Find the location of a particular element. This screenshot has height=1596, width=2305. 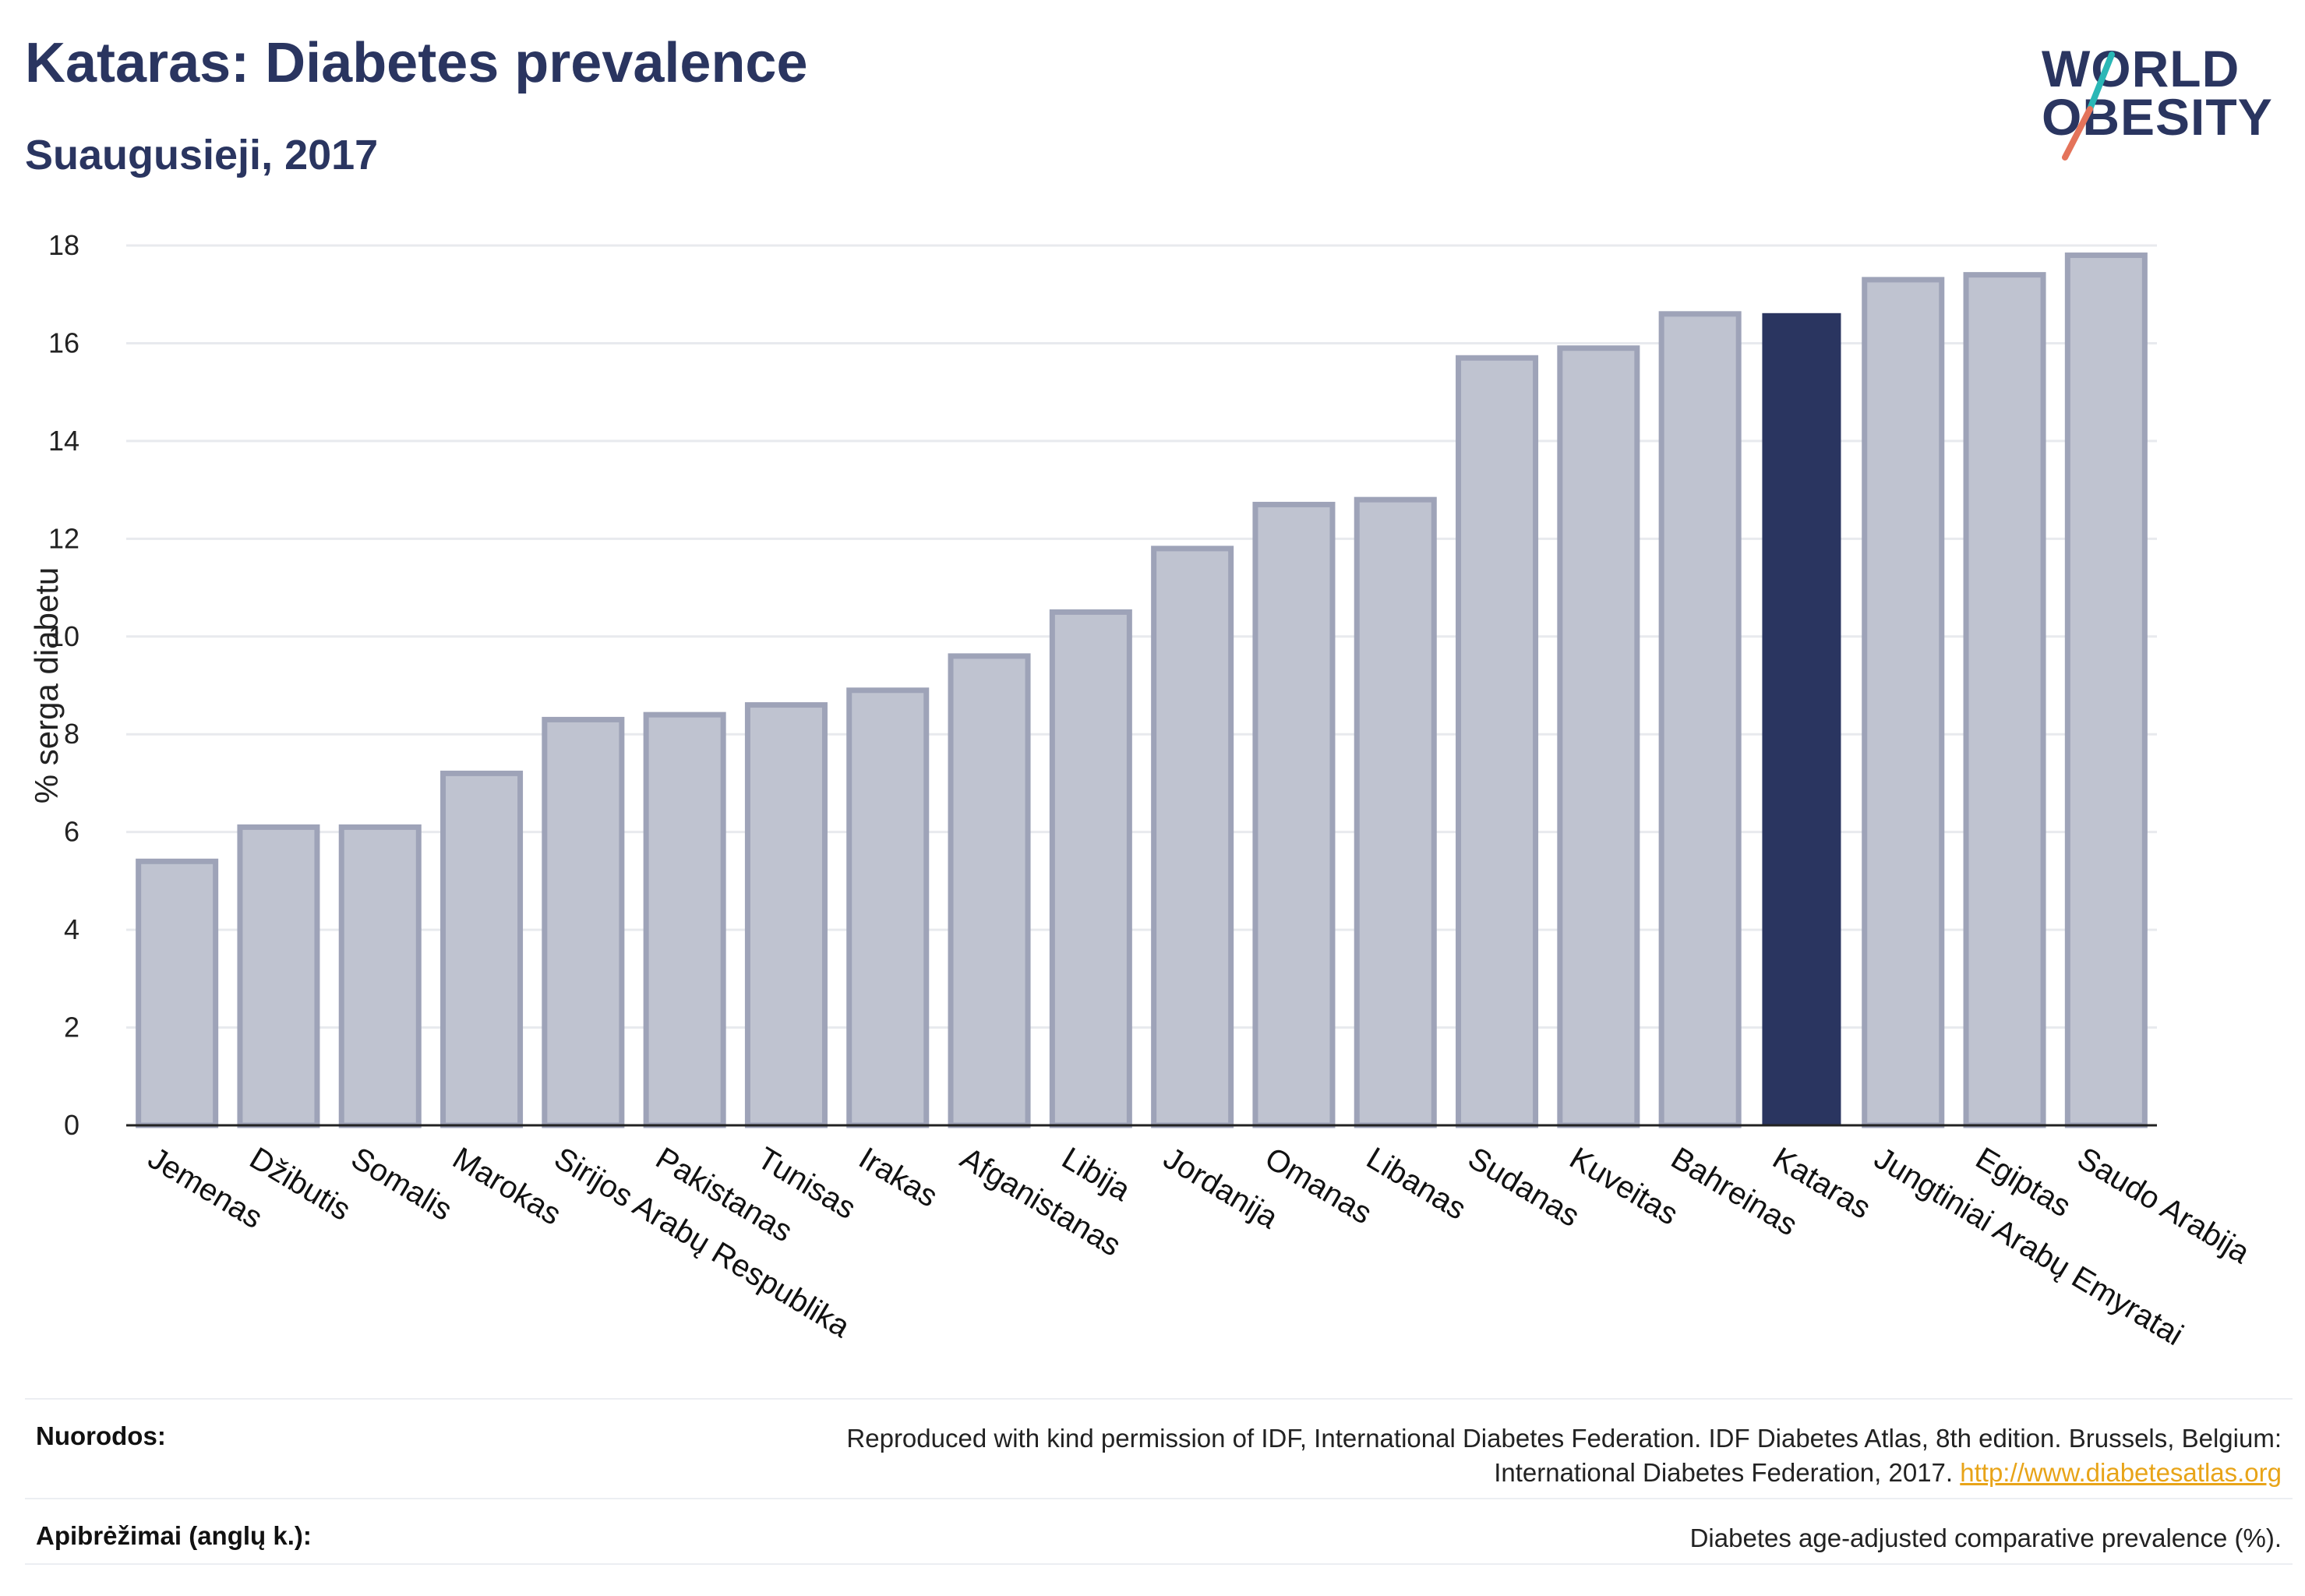

y-tick-label: 18 is located at coordinates (63, 245).